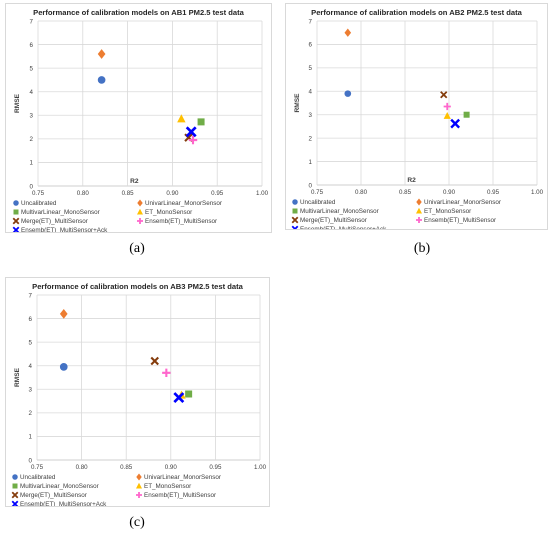 The width and height of the screenshot is (550, 533). I want to click on panel-label-c: (c), so click(137, 522).